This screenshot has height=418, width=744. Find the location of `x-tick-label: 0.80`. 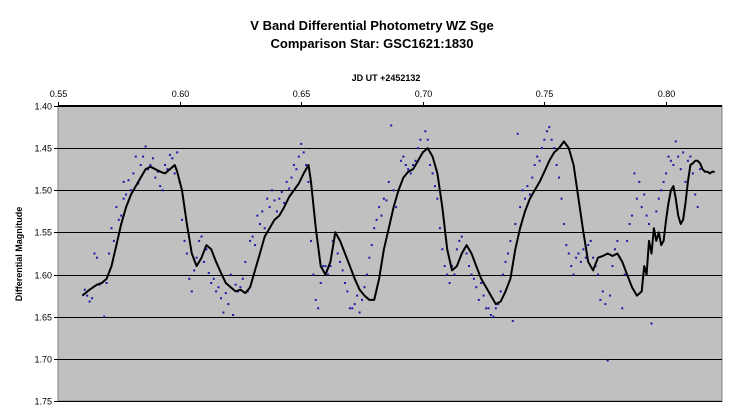

x-tick-label: 0.80 is located at coordinates (667, 94).